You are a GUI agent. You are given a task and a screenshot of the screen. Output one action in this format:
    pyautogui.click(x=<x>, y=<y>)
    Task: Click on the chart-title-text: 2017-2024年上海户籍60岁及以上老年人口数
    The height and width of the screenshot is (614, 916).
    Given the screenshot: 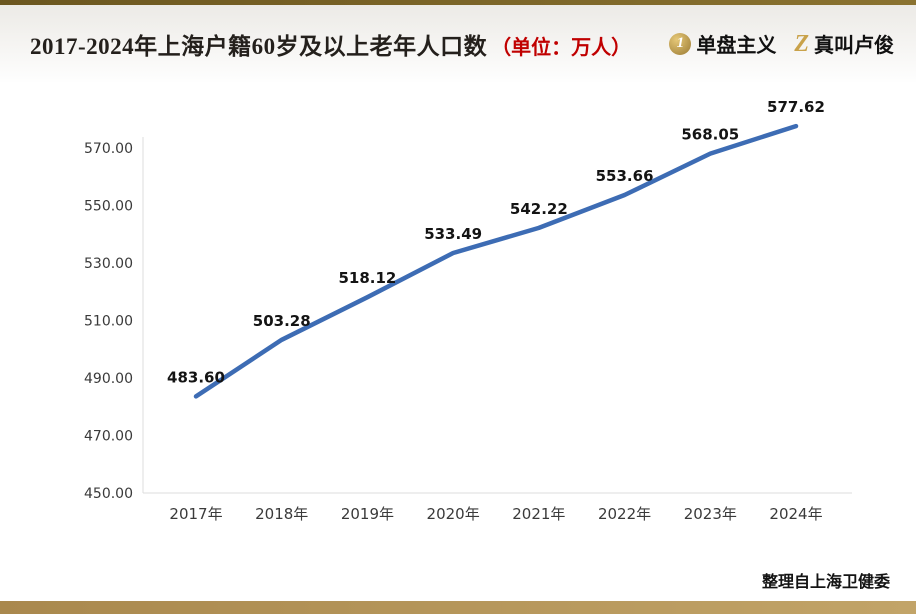 What is the action you would take?
    pyautogui.click(x=259, y=46)
    